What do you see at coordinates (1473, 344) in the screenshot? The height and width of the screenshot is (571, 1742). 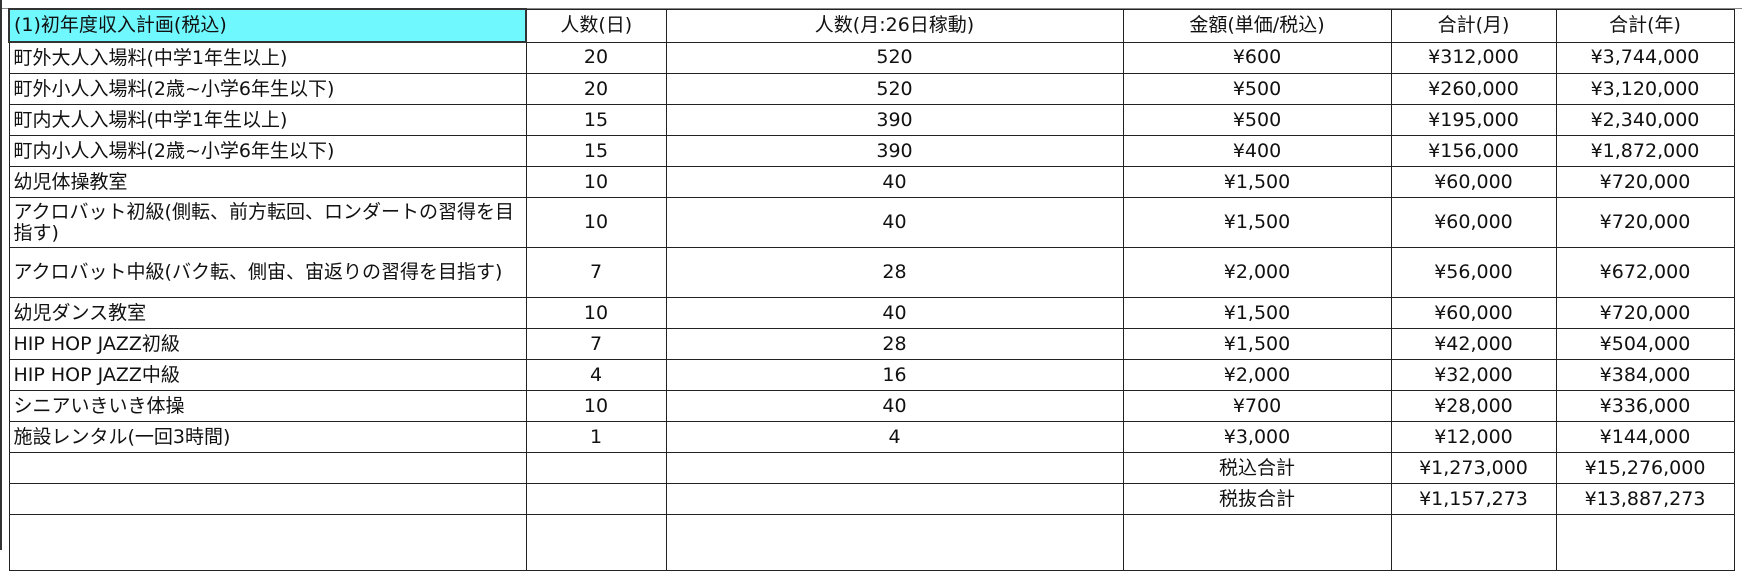 I see `cell-month-total: ¥42,000` at bounding box center [1473, 344].